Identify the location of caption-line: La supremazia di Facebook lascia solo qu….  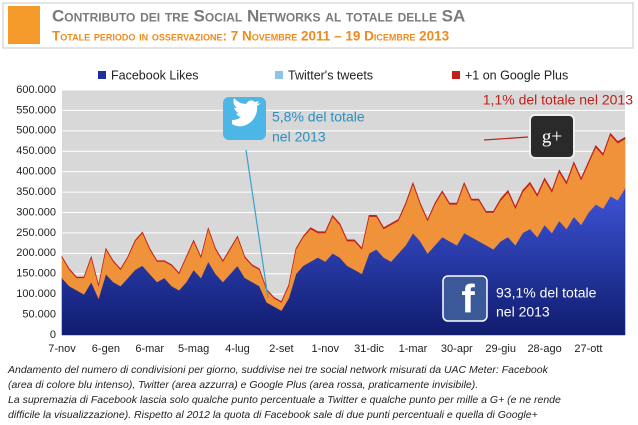
(284, 400).